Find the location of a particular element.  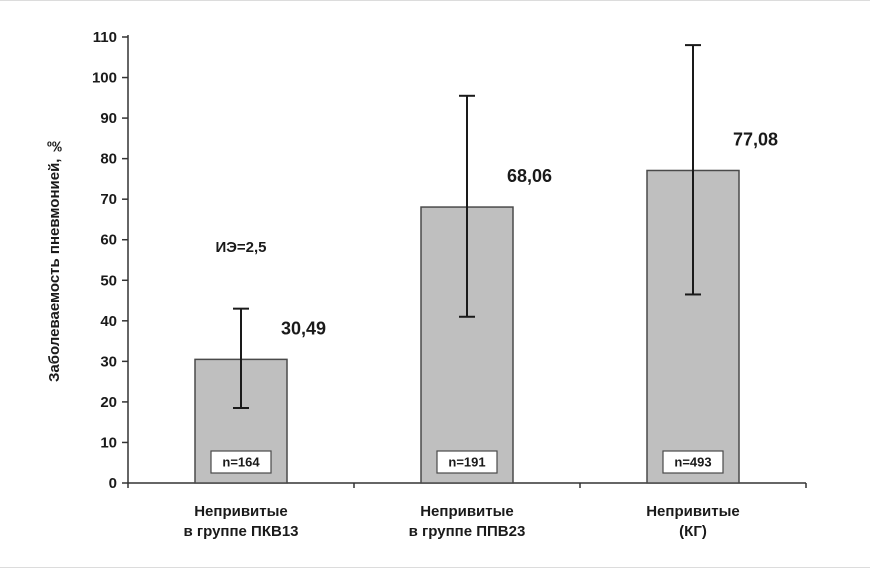

n-badge-label: n=493 is located at coordinates (692, 462).